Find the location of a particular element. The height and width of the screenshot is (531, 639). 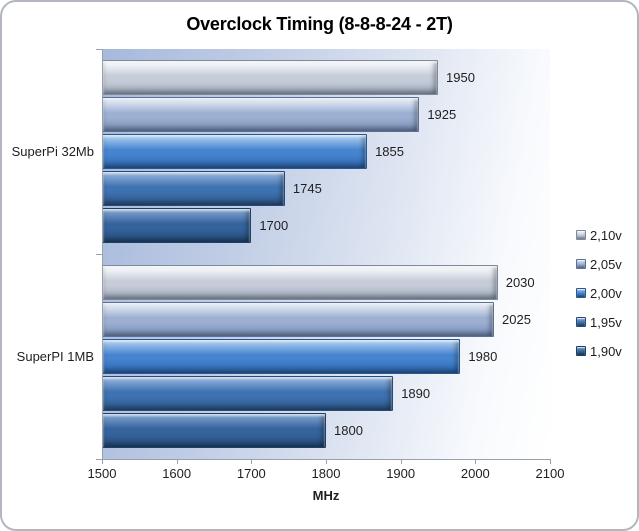

bar-row: 1855 is located at coordinates (326, 151).